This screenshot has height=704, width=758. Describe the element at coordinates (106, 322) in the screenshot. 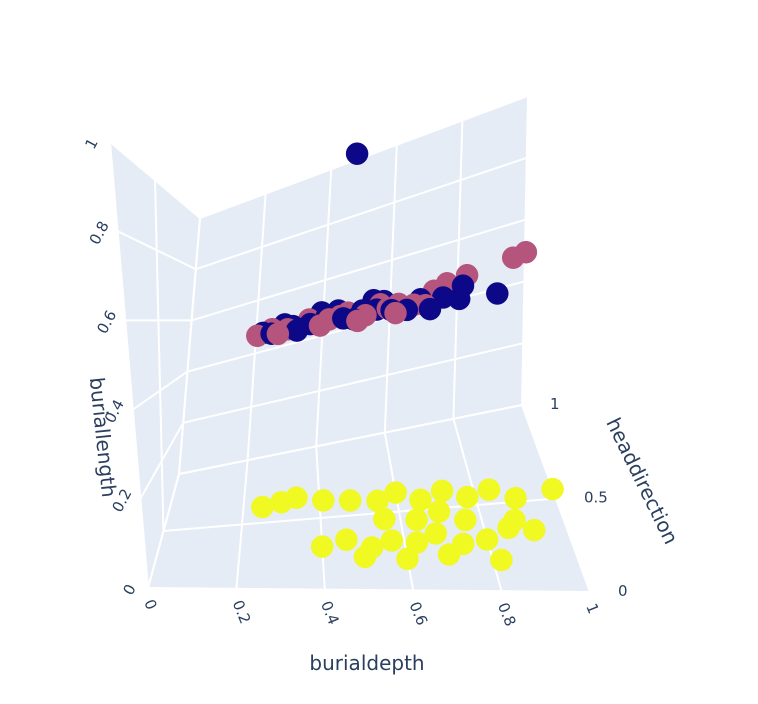

I see `z-tick-label: 0.6` at that location.